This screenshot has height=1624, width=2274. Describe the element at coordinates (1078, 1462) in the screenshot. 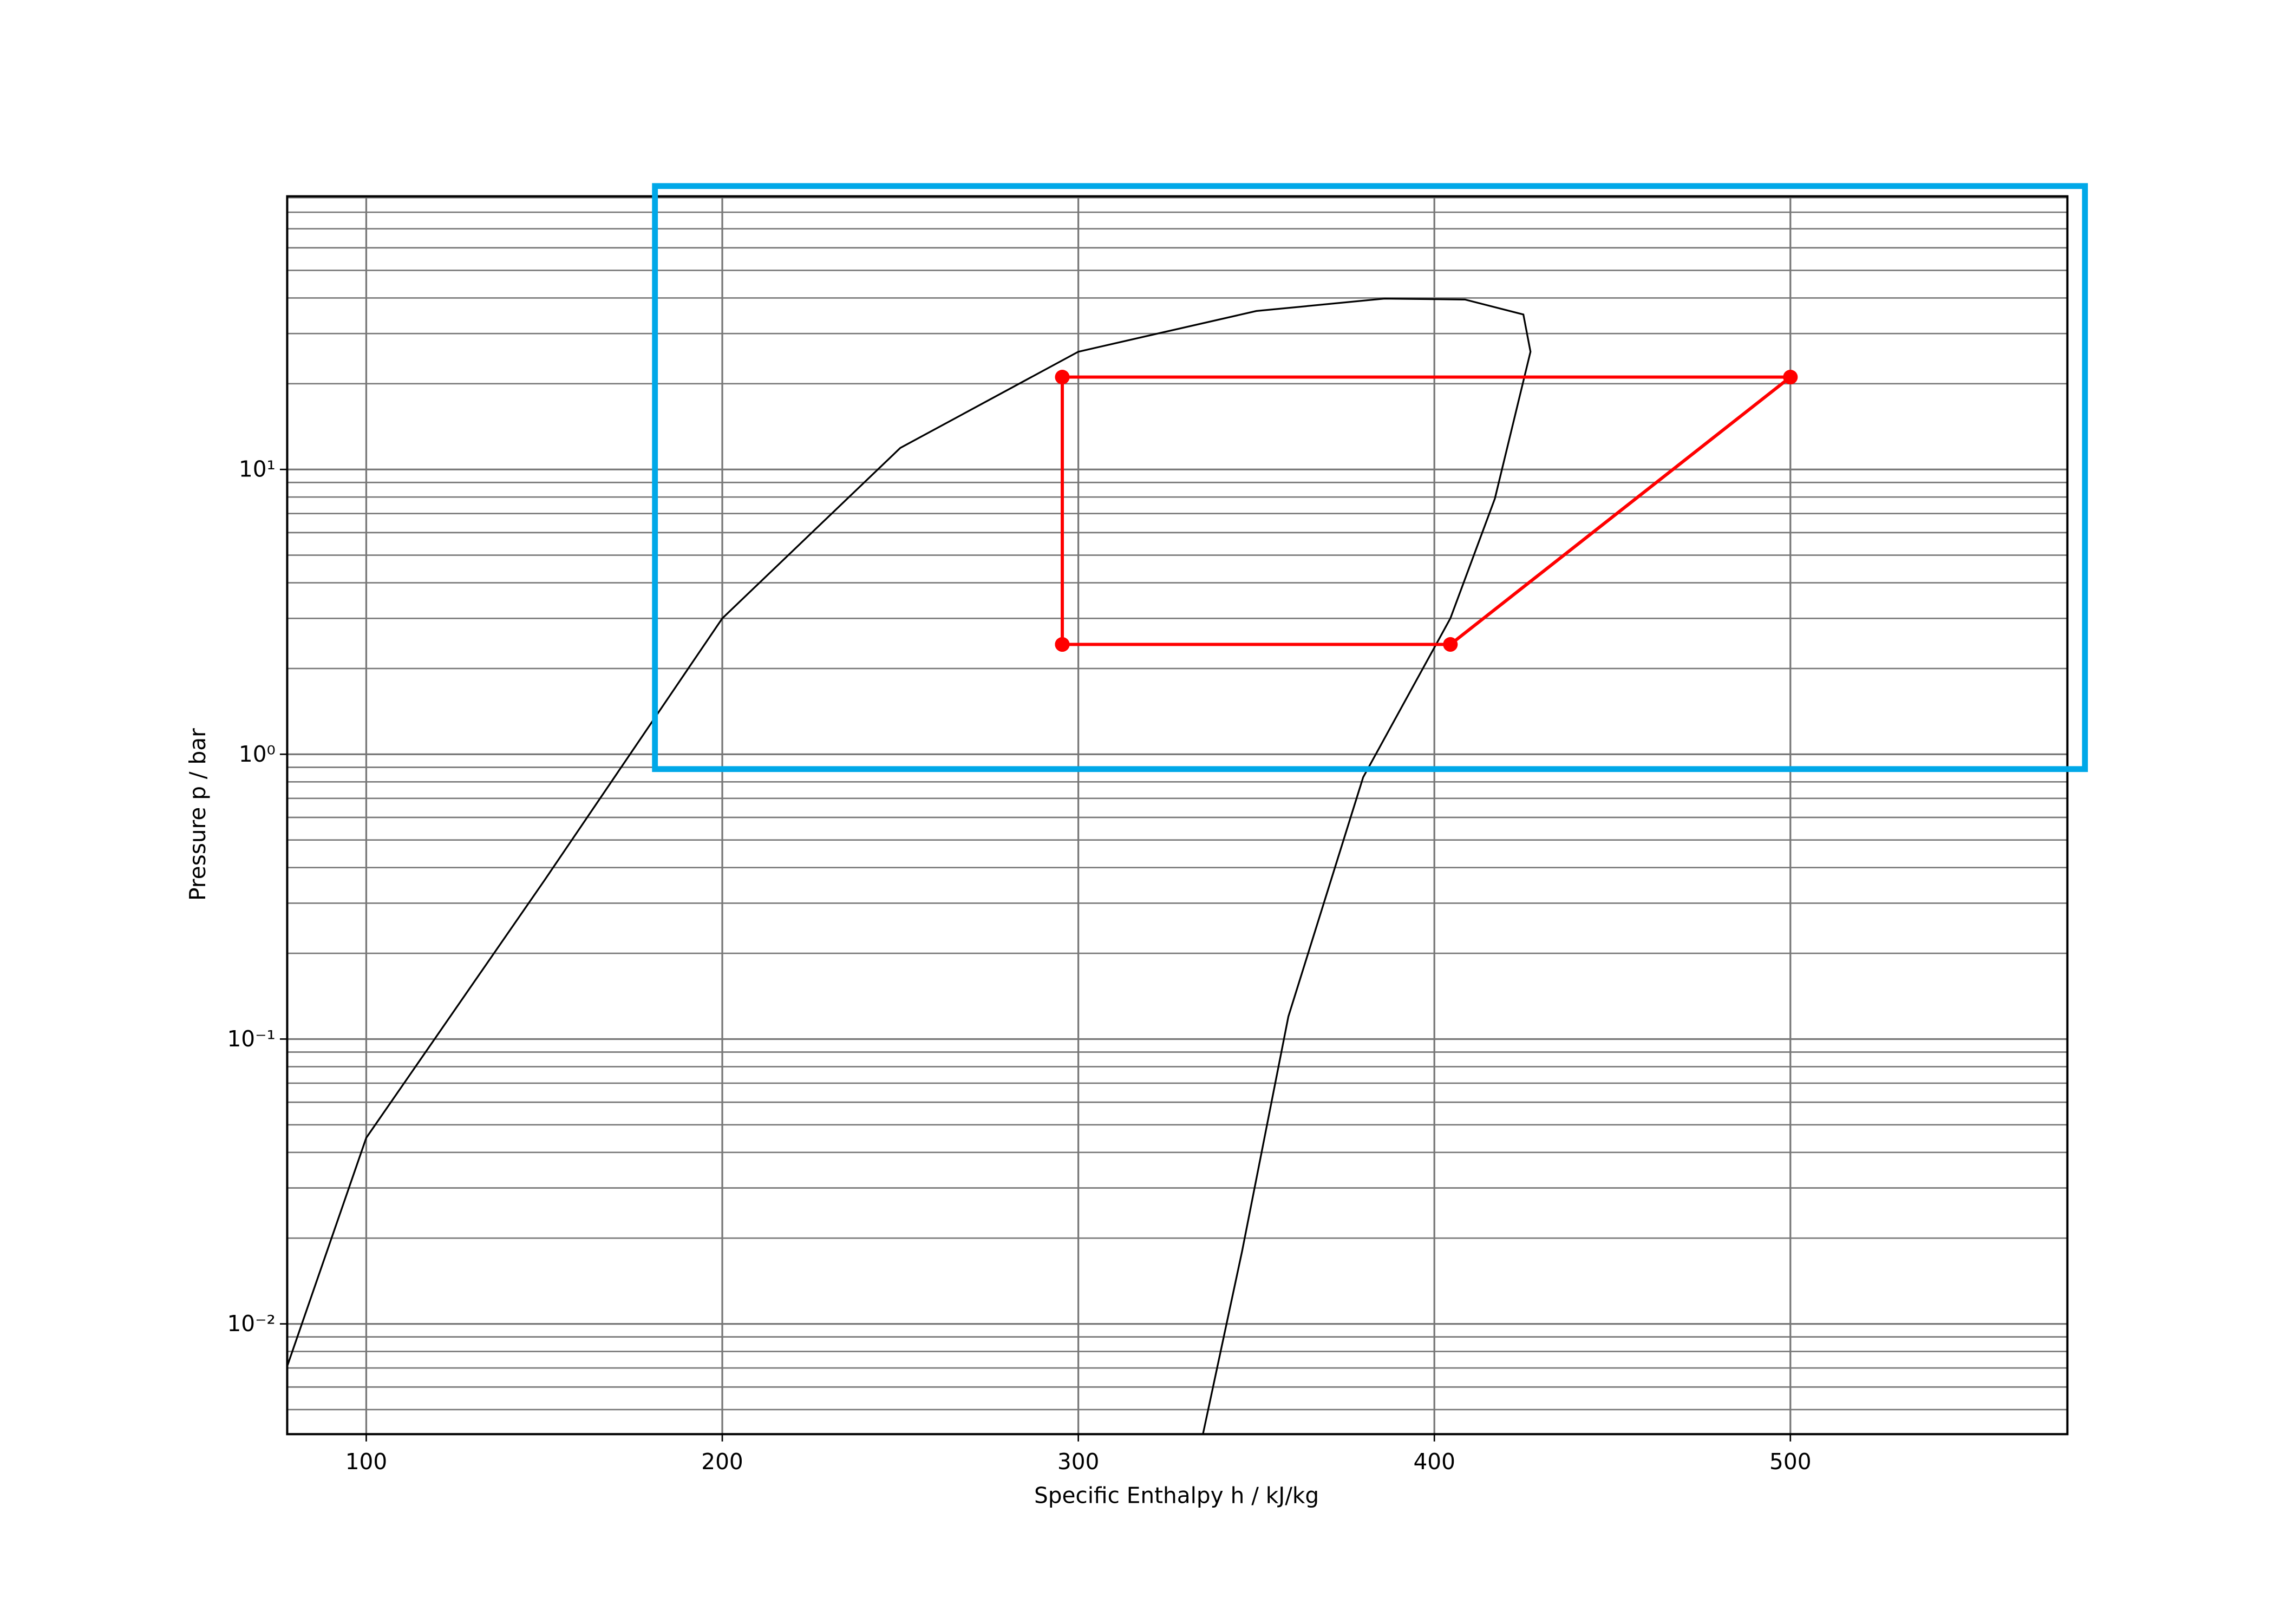

I see `x-tick-label: 300` at that location.